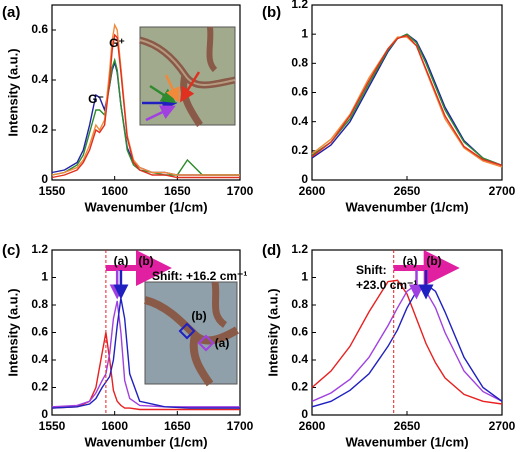 The height and width of the screenshot is (452, 520). I want to click on panel-label: (a), so click(11, 12).